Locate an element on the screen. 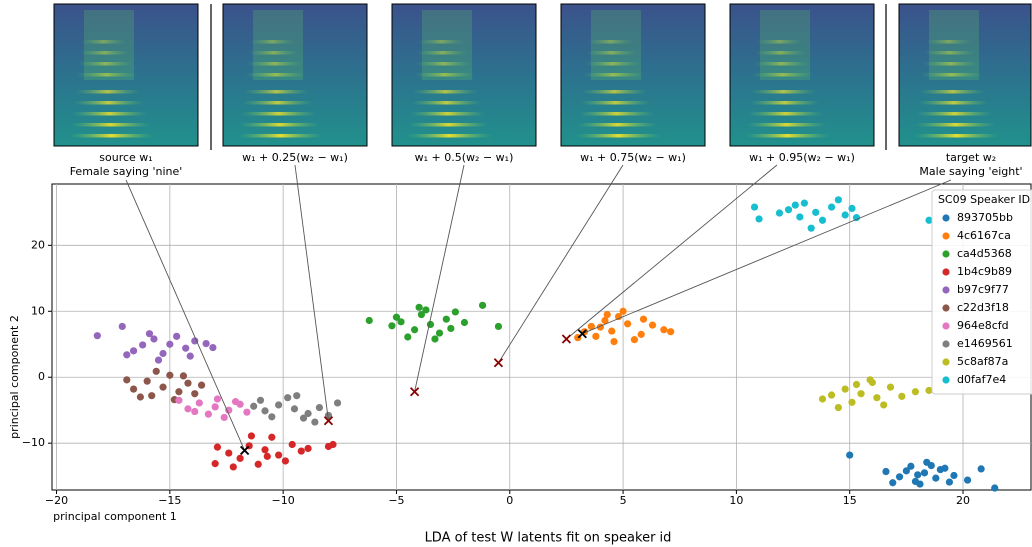 This screenshot has width=1032, height=547. spectrogram-panel is located at coordinates (126, 75).